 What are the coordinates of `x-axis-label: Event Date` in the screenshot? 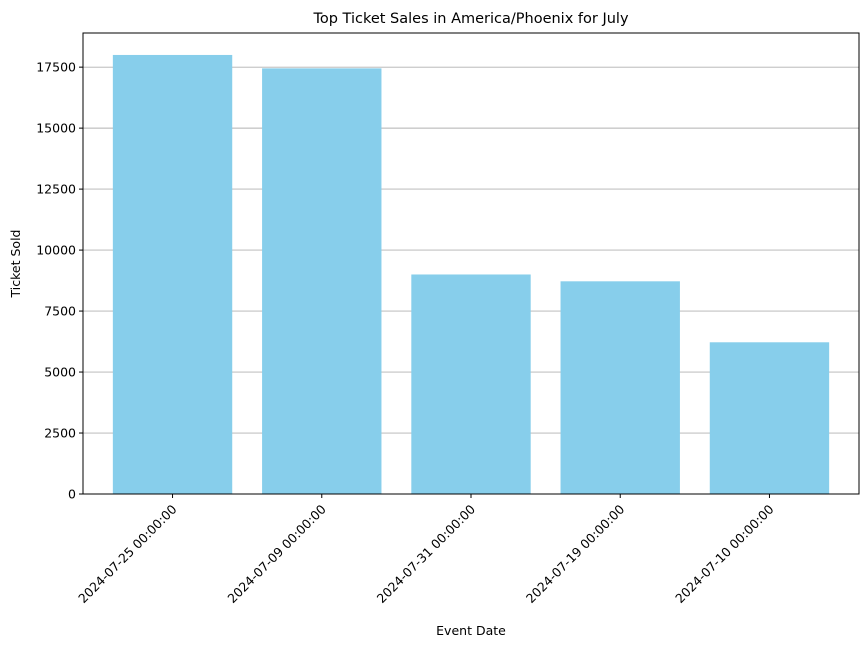 It's located at (471, 630).